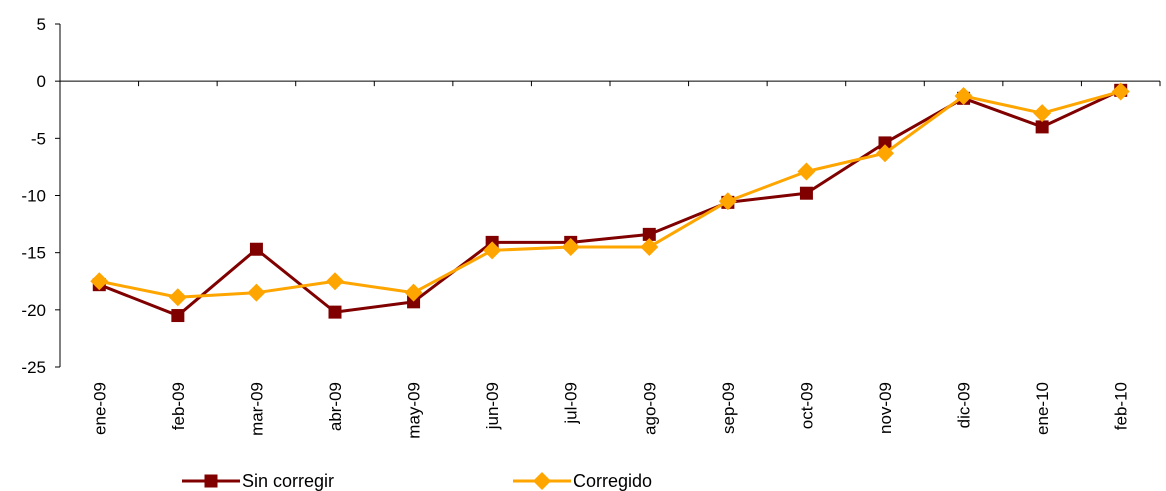  Describe the element at coordinates (964, 405) in the screenshot. I see `x-tick-label: dic-09` at that location.